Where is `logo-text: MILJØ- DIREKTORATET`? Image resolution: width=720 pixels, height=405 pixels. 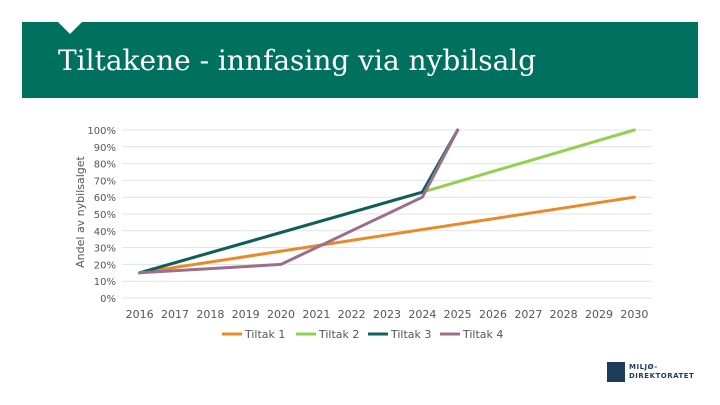
logo-text: MILJØ- DIREKTORATET is located at coordinates (661, 372).